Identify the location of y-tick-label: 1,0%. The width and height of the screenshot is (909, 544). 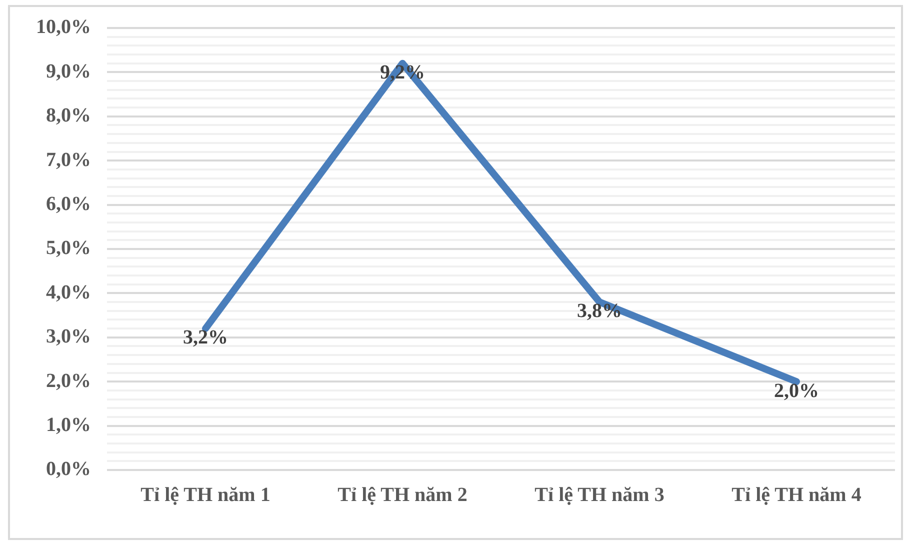
(68, 425).